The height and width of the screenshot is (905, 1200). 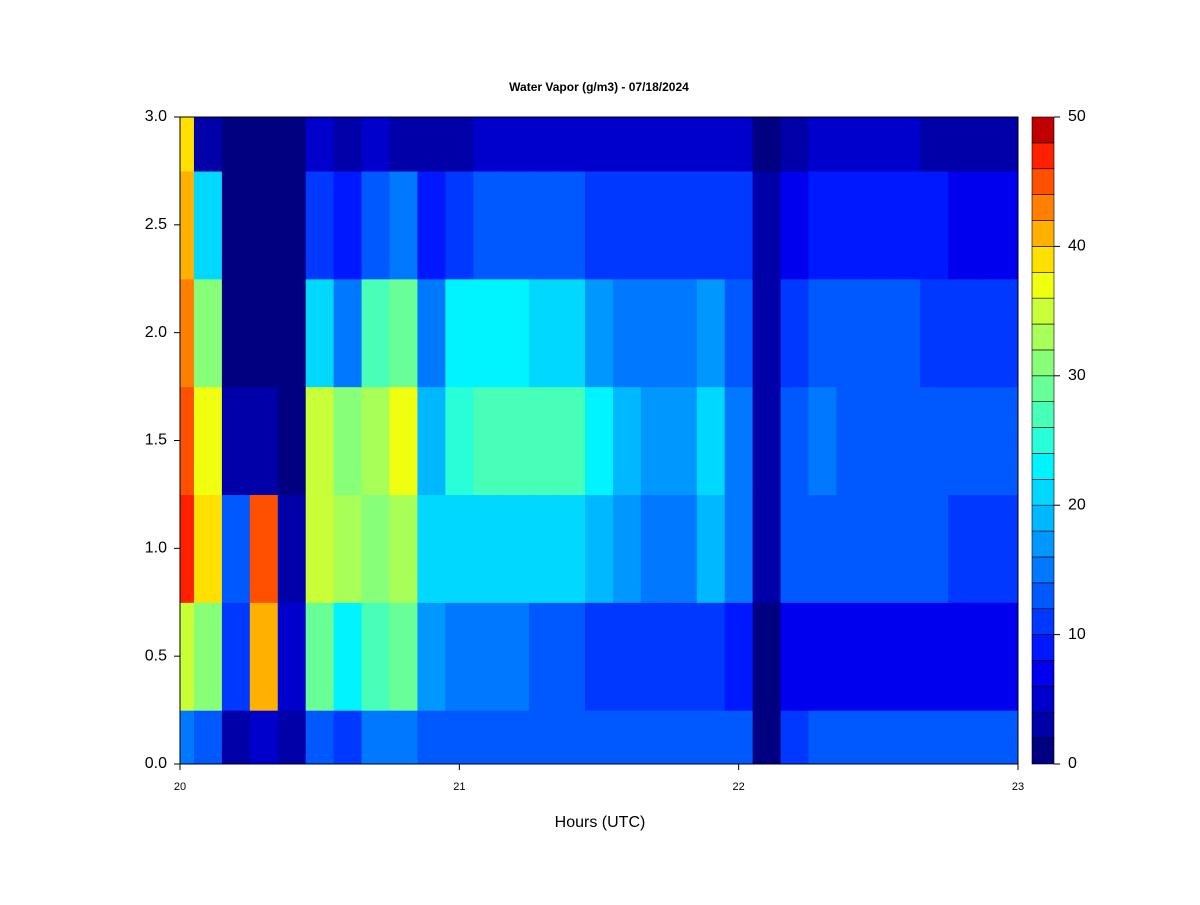 What do you see at coordinates (739, 787) in the screenshot?
I see `x-tick-label: 22` at bounding box center [739, 787].